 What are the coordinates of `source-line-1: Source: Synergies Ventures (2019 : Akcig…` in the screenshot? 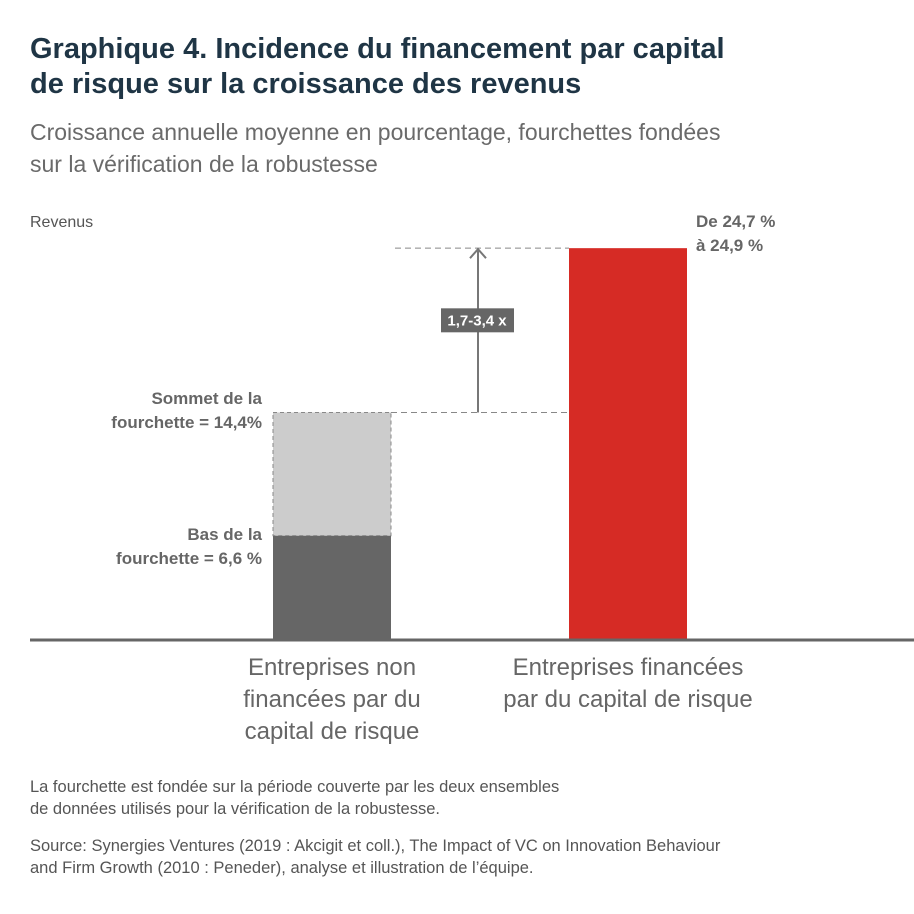 It's located at (375, 846).